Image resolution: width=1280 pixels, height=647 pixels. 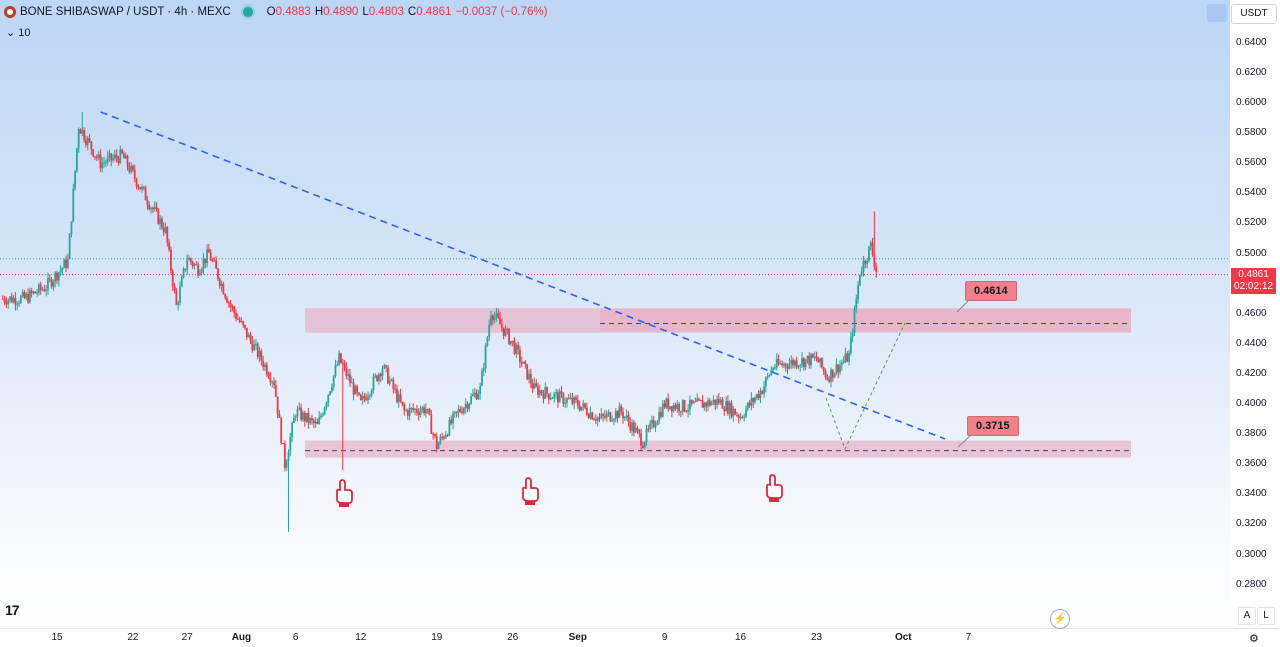 What do you see at coordinates (18, 33) in the screenshot?
I see `volume-toggle: ⌄ 10` at bounding box center [18, 33].